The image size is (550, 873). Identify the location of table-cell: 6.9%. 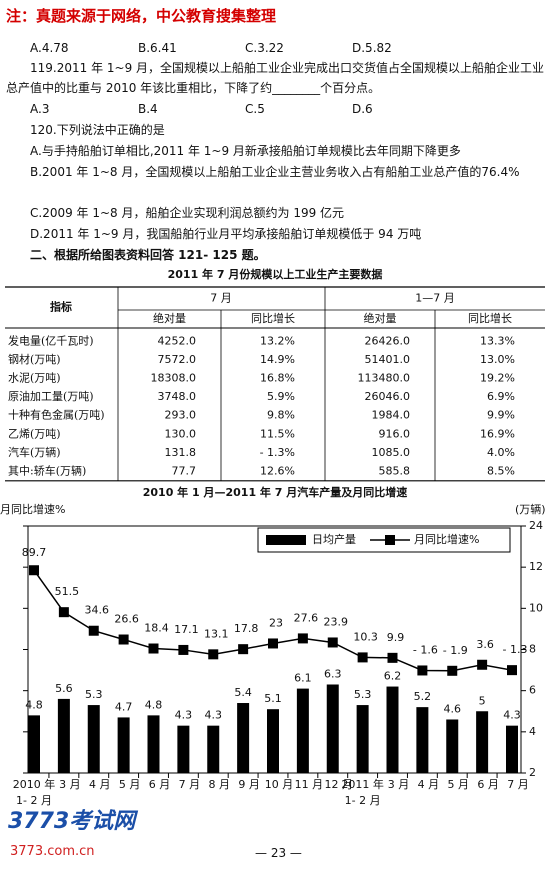
(501, 396).